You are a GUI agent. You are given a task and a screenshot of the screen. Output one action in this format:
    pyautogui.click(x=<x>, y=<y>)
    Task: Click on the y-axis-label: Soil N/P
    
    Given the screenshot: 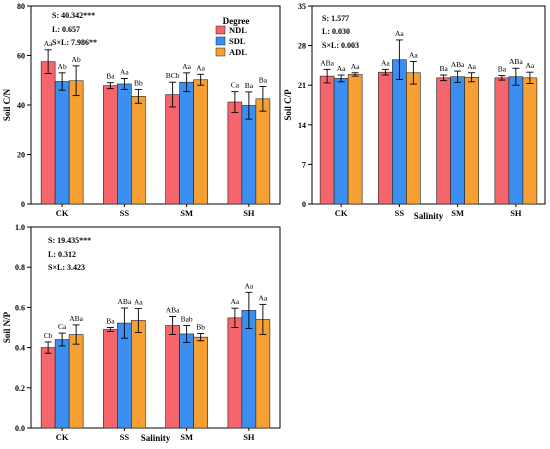 What is the action you would take?
    pyautogui.click(x=7, y=327)
    